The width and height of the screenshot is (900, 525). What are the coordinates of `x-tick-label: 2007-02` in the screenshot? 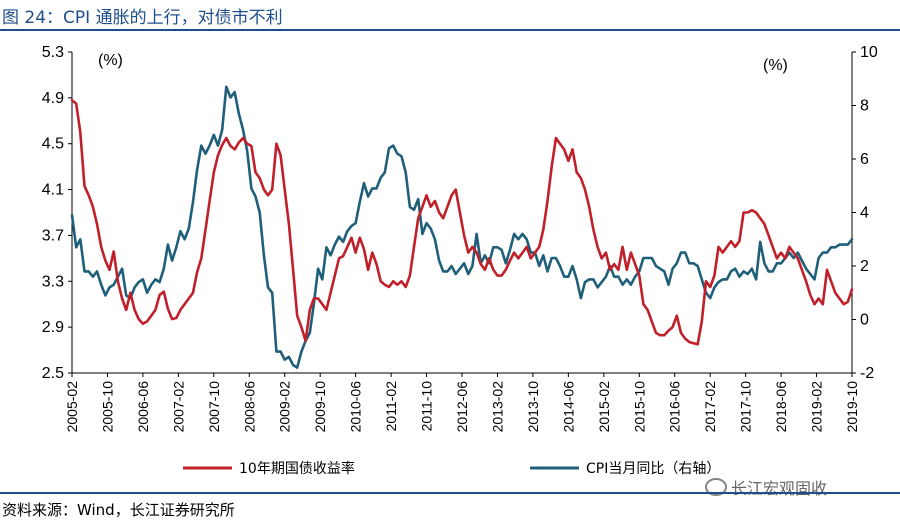 It's located at (178, 407).